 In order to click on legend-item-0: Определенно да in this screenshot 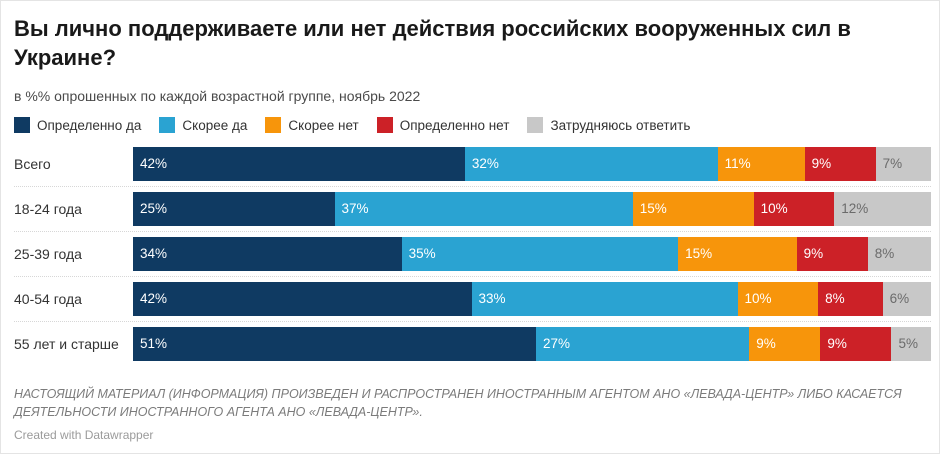, I will do `click(78, 125)`.